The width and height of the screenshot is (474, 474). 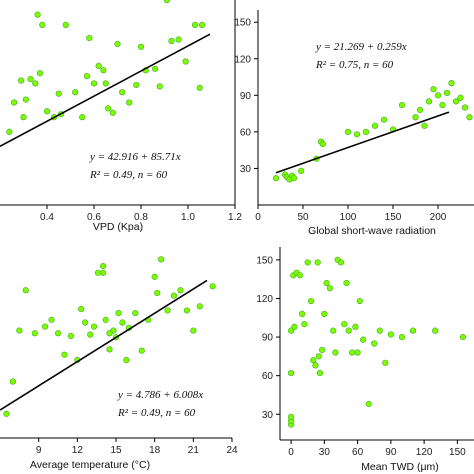 What do you see at coordinates (188, 217) in the screenshot?
I see `x-tick-label: 1.0` at bounding box center [188, 217].